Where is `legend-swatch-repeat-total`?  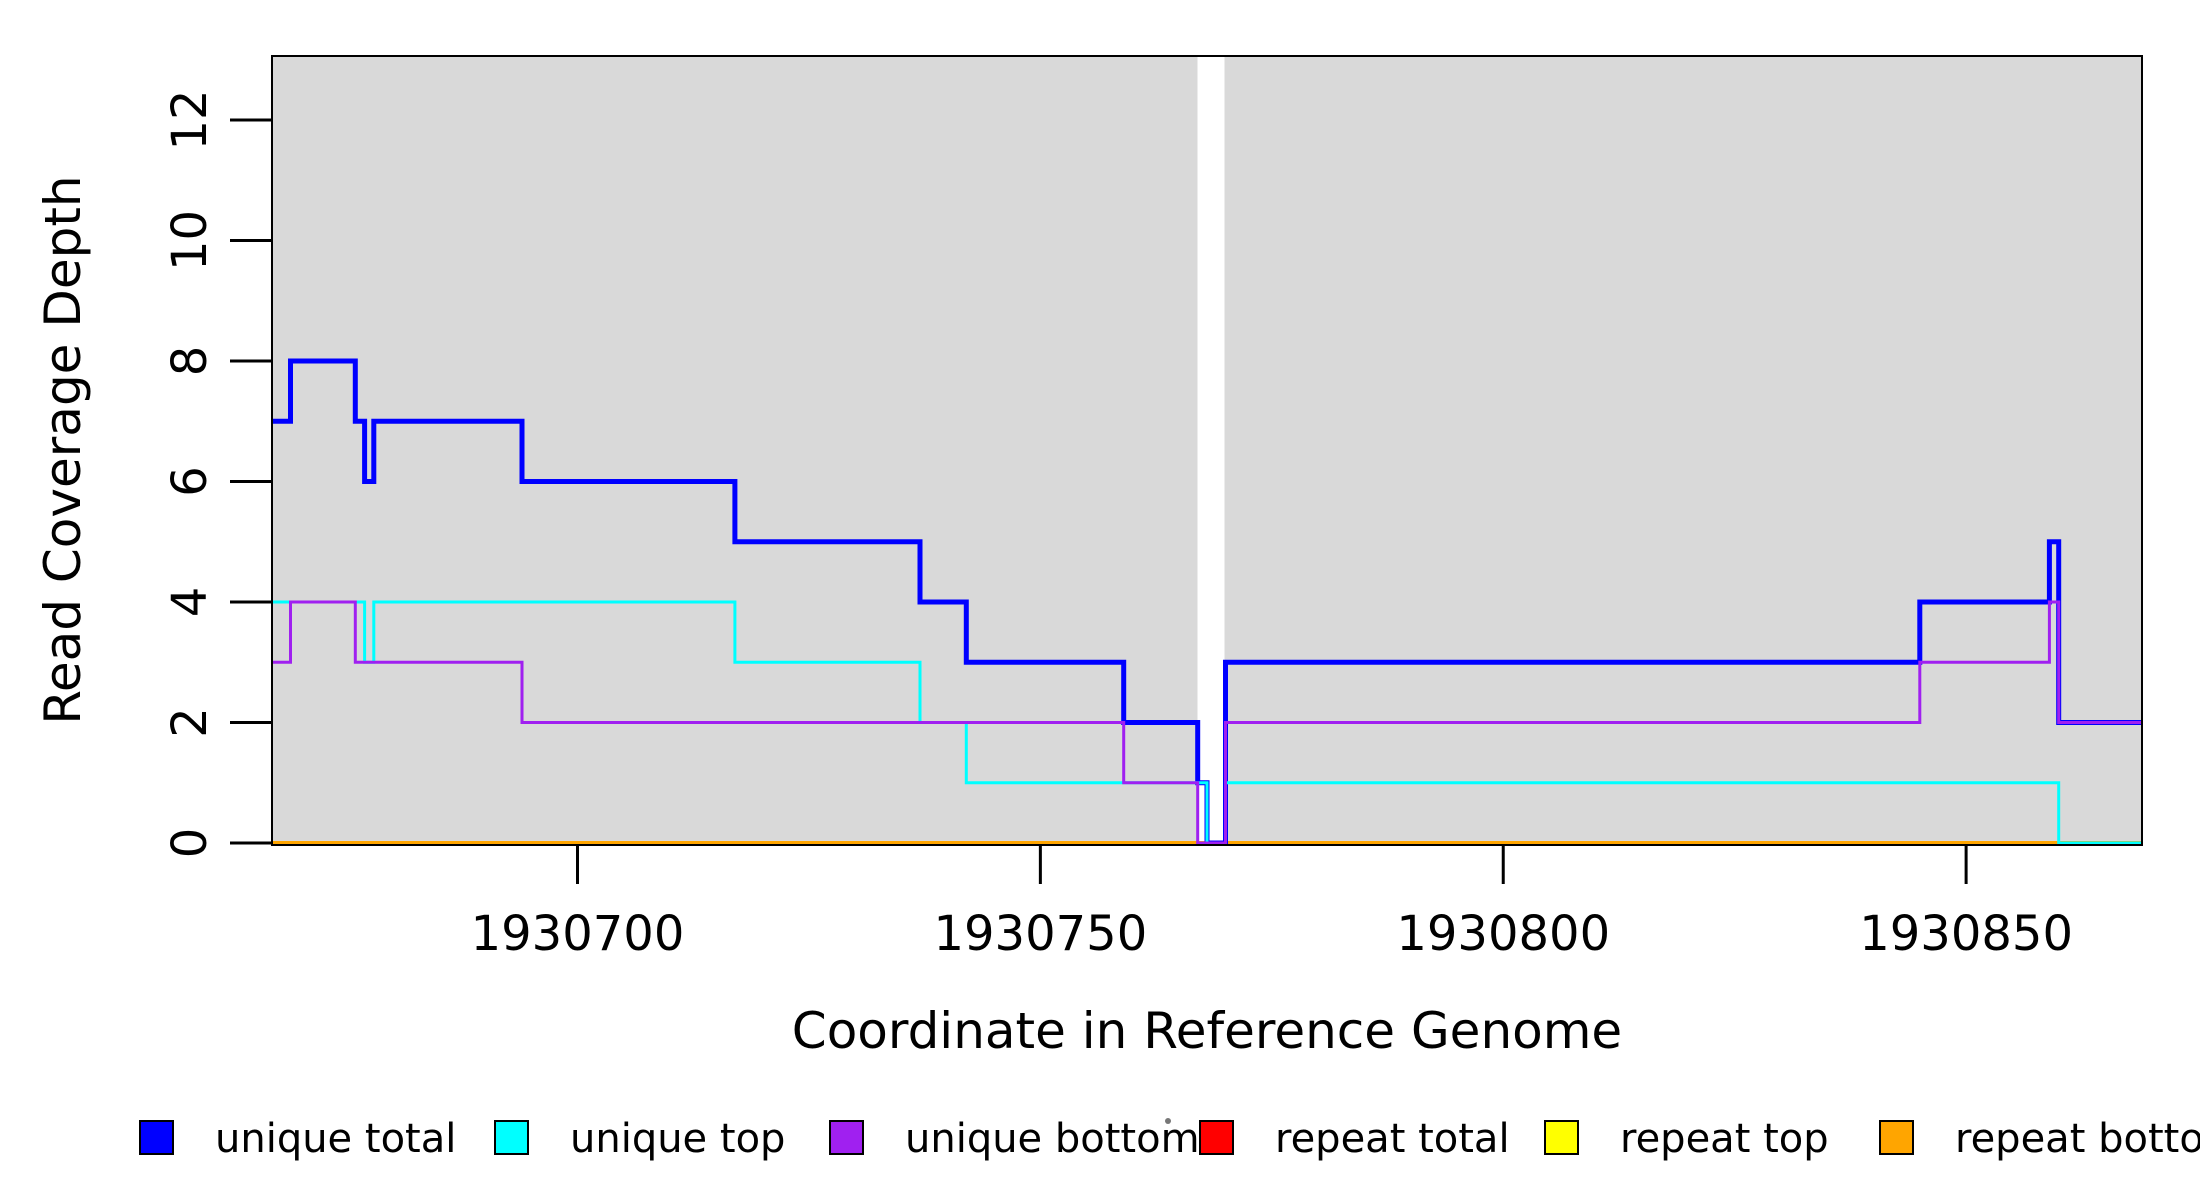
legend-swatch-repeat-total is located at coordinates (1216, 1137).